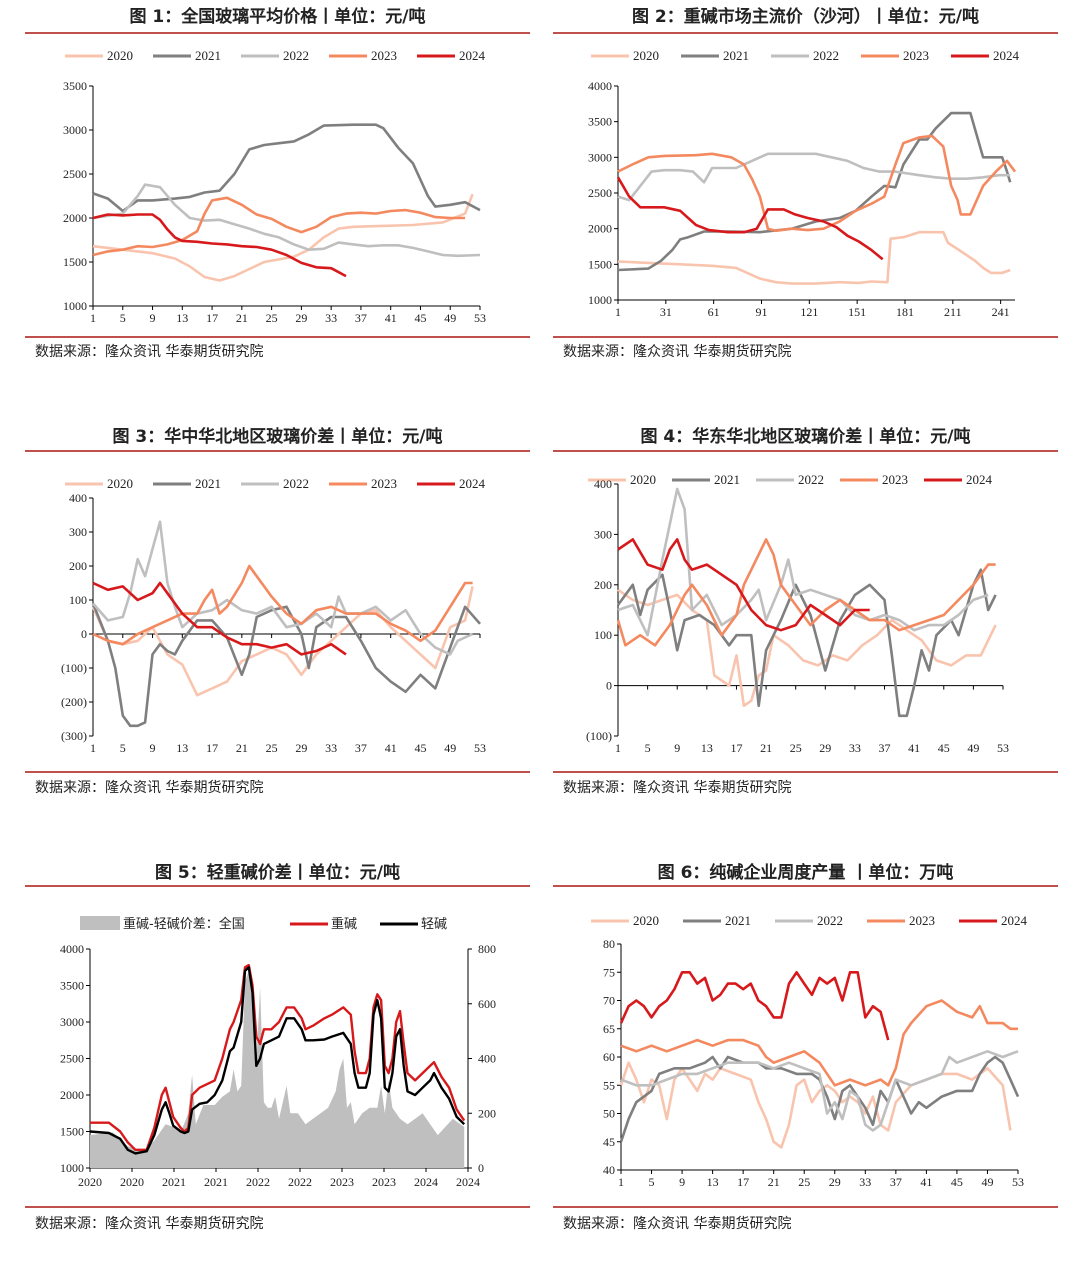 The width and height of the screenshot is (1080, 1262). Describe the element at coordinates (72, 1059) in the screenshot. I see `y-left-tick-label: 2500` at that location.